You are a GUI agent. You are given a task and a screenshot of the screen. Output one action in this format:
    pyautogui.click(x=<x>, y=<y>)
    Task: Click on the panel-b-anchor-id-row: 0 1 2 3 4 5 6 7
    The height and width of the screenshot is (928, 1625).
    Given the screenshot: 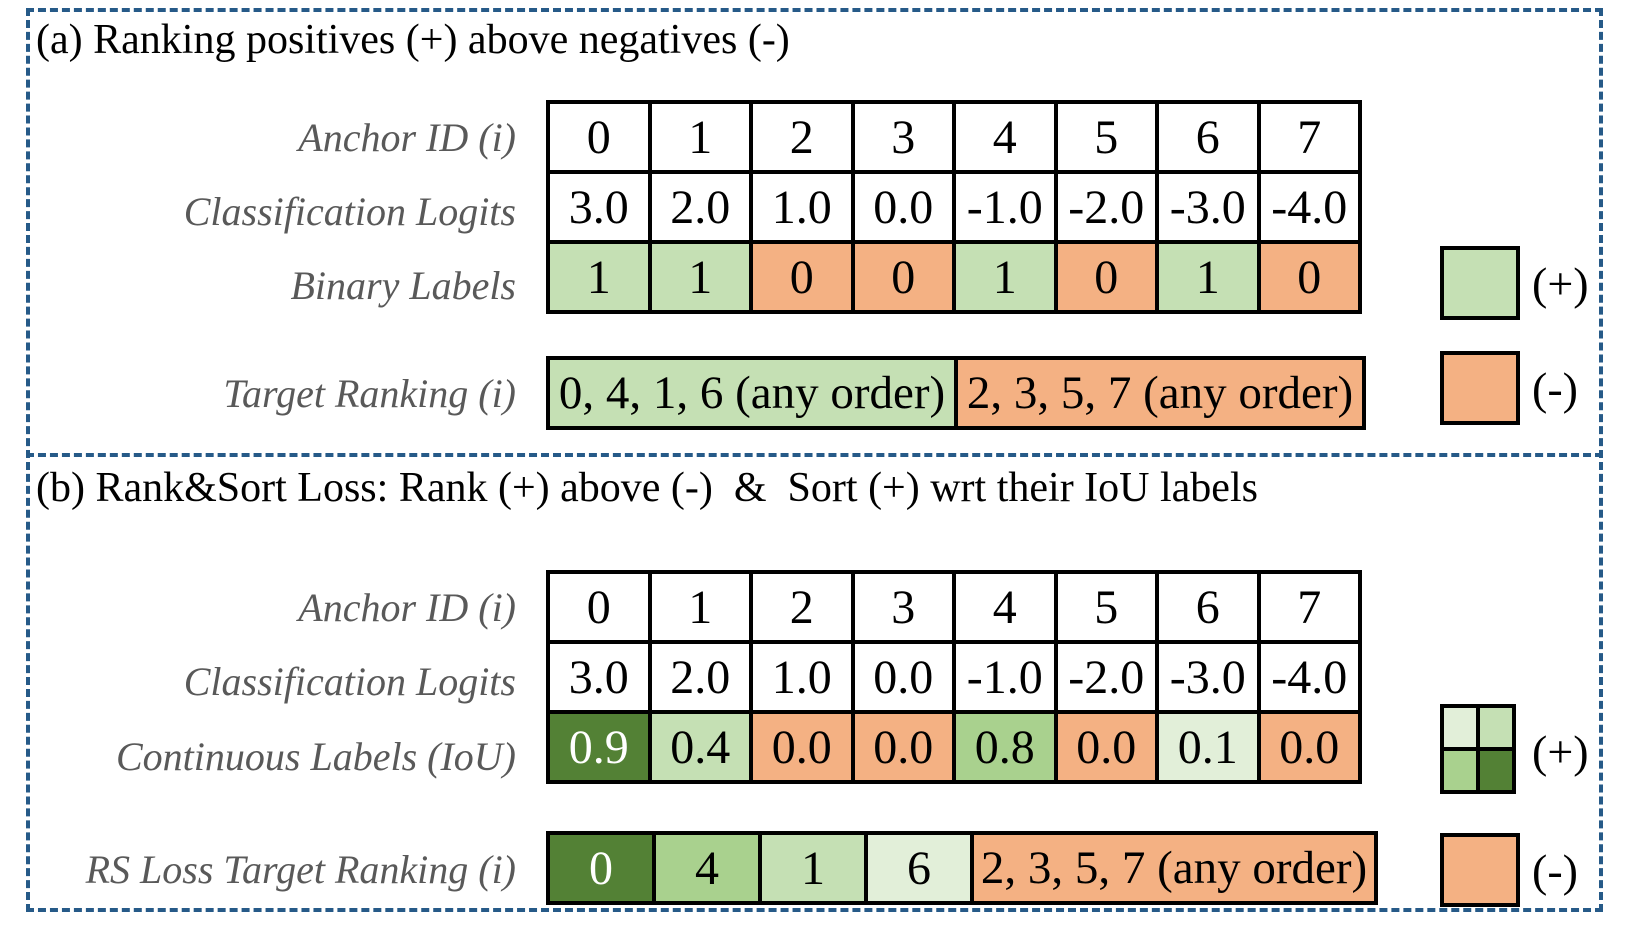 What is the action you would take?
    pyautogui.click(x=954, y=607)
    